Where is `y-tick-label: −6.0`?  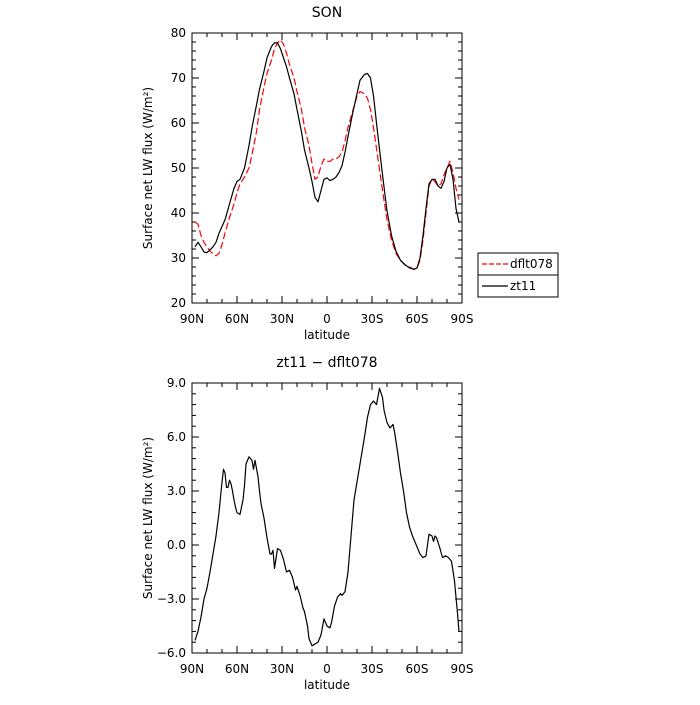 y-tick-label: −6.0 is located at coordinates (171, 653).